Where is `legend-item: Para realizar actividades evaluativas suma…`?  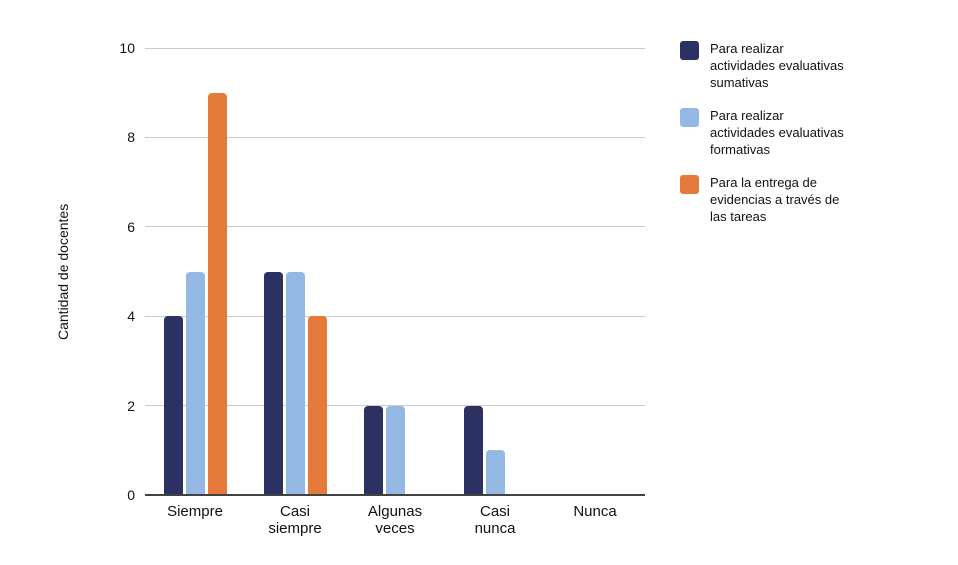 legend-item: Para realizar actividades evaluativas suma… is located at coordinates (797, 65).